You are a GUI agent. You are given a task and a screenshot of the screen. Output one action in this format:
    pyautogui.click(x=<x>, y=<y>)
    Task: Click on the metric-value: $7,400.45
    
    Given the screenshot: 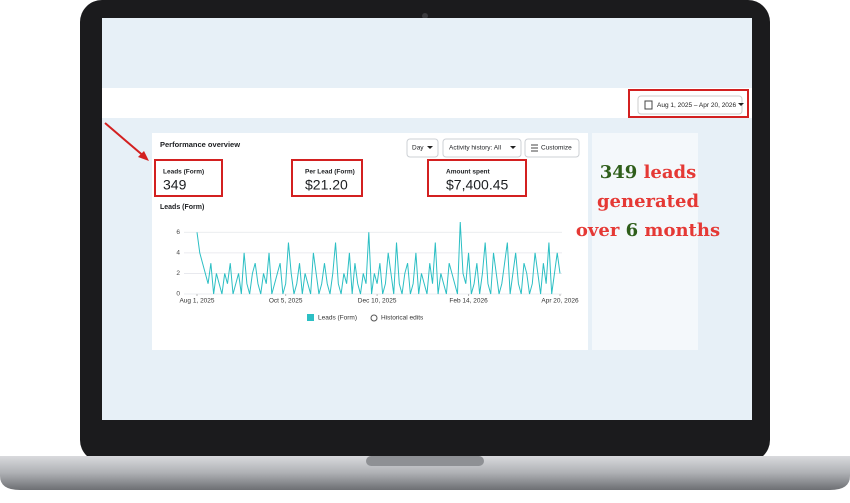 What is the action you would take?
    pyautogui.click(x=477, y=185)
    